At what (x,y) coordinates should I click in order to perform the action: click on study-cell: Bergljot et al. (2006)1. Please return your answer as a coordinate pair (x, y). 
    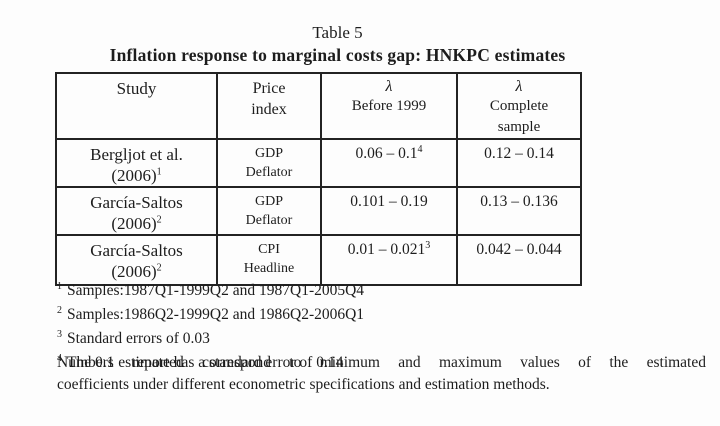
    Looking at the image, I should click on (136, 163).